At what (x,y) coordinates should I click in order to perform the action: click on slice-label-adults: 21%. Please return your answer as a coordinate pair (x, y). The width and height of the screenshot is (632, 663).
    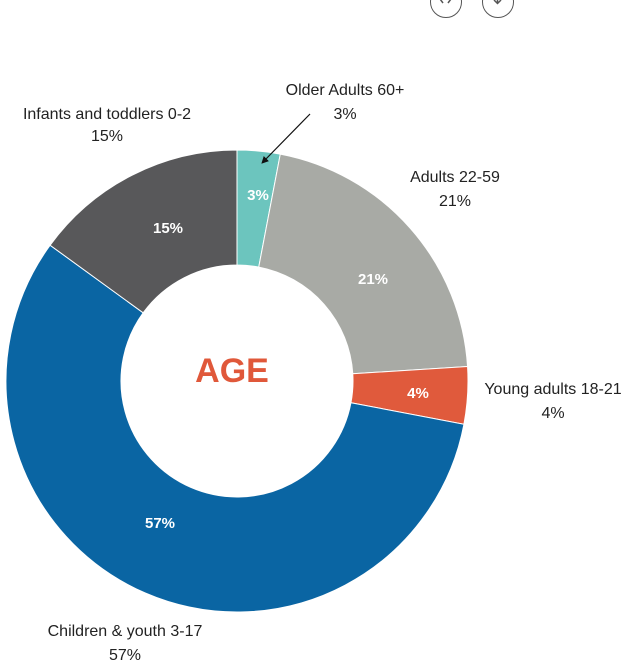
    Looking at the image, I should click on (373, 279).